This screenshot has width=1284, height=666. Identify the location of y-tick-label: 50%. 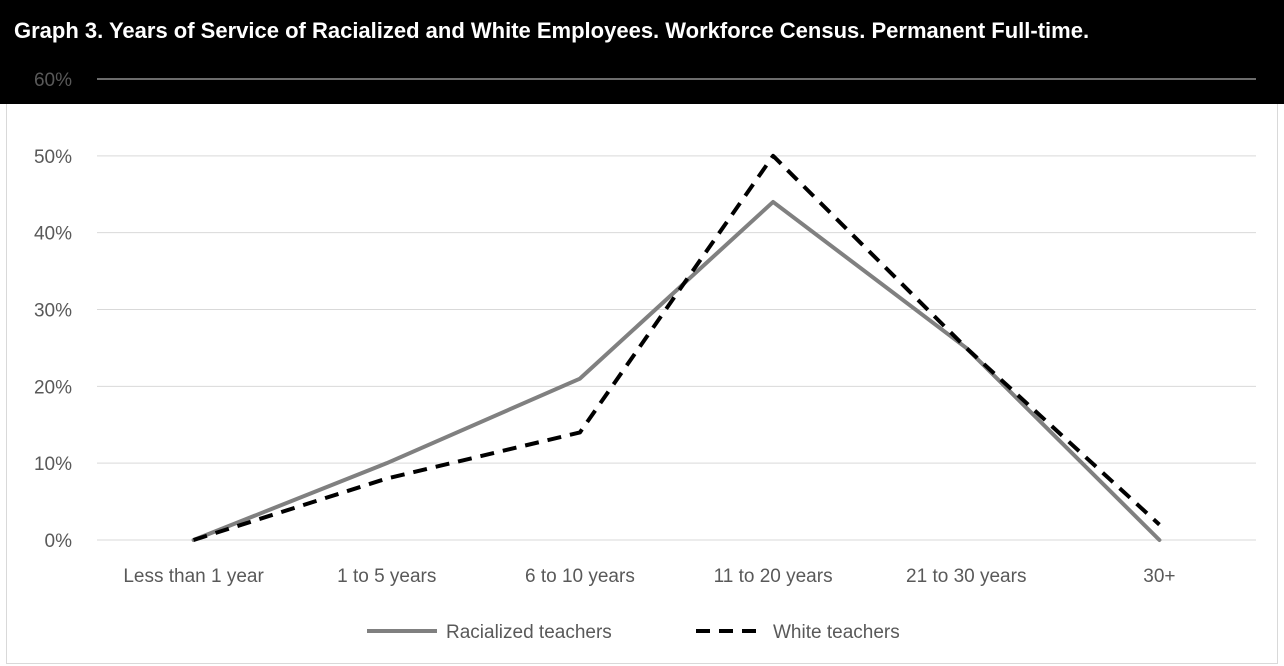
(53, 157).